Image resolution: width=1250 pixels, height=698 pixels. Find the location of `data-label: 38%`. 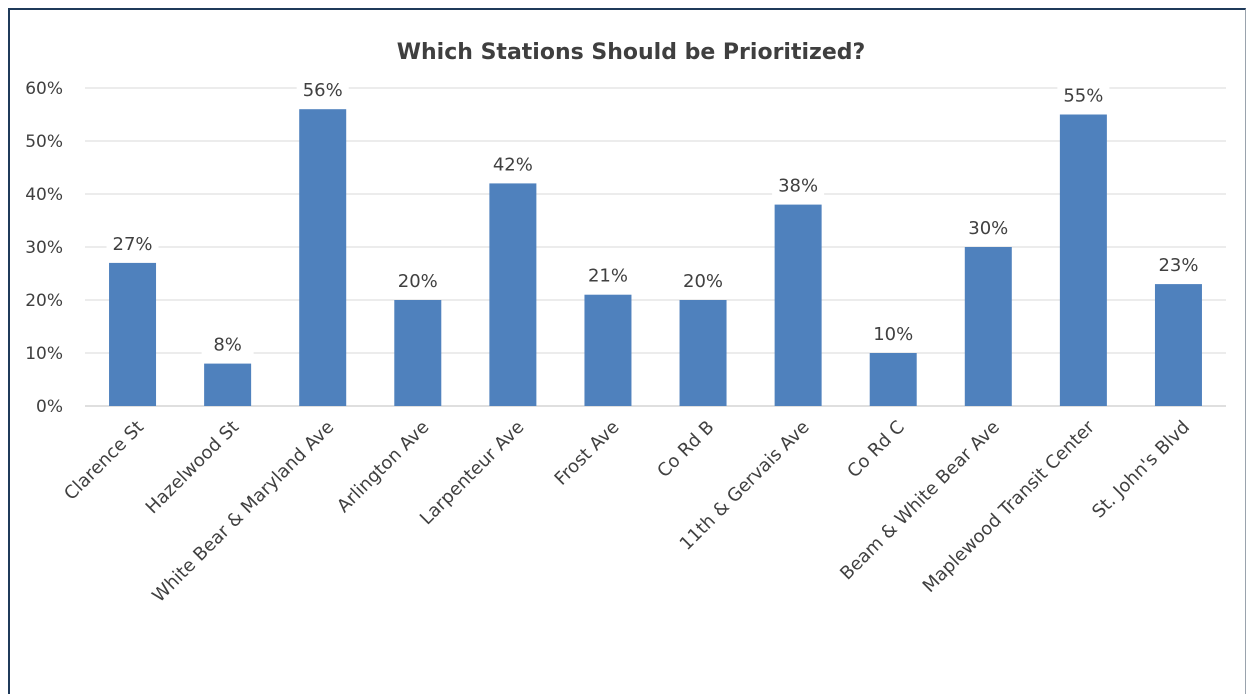

data-label: 38% is located at coordinates (798, 186).